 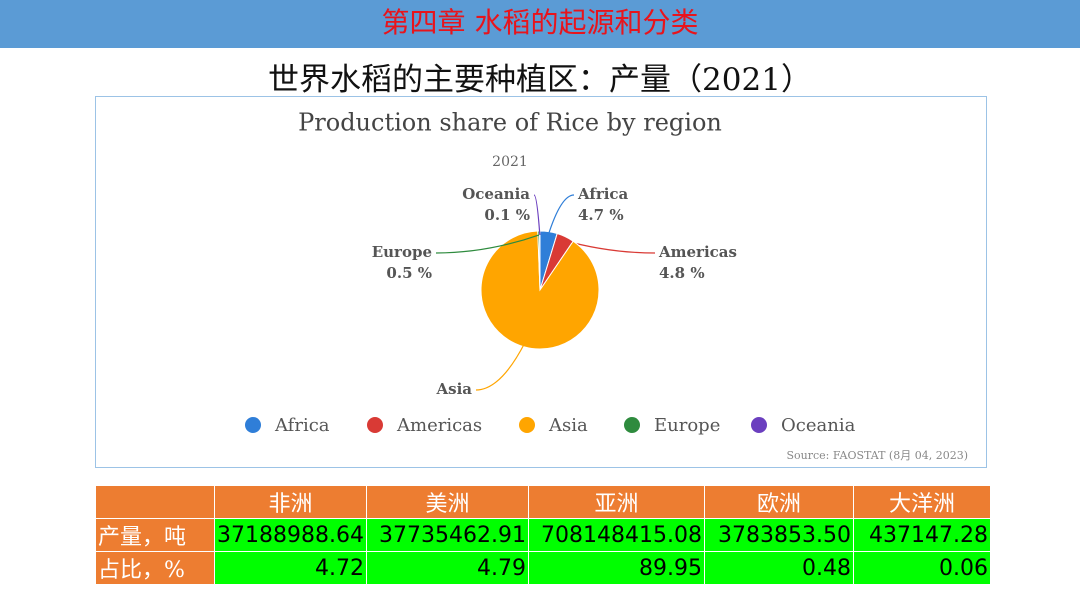 I want to click on header-row: 非洲 美洲 亚洲 欧洲 大洋洲, so click(x=543, y=502).